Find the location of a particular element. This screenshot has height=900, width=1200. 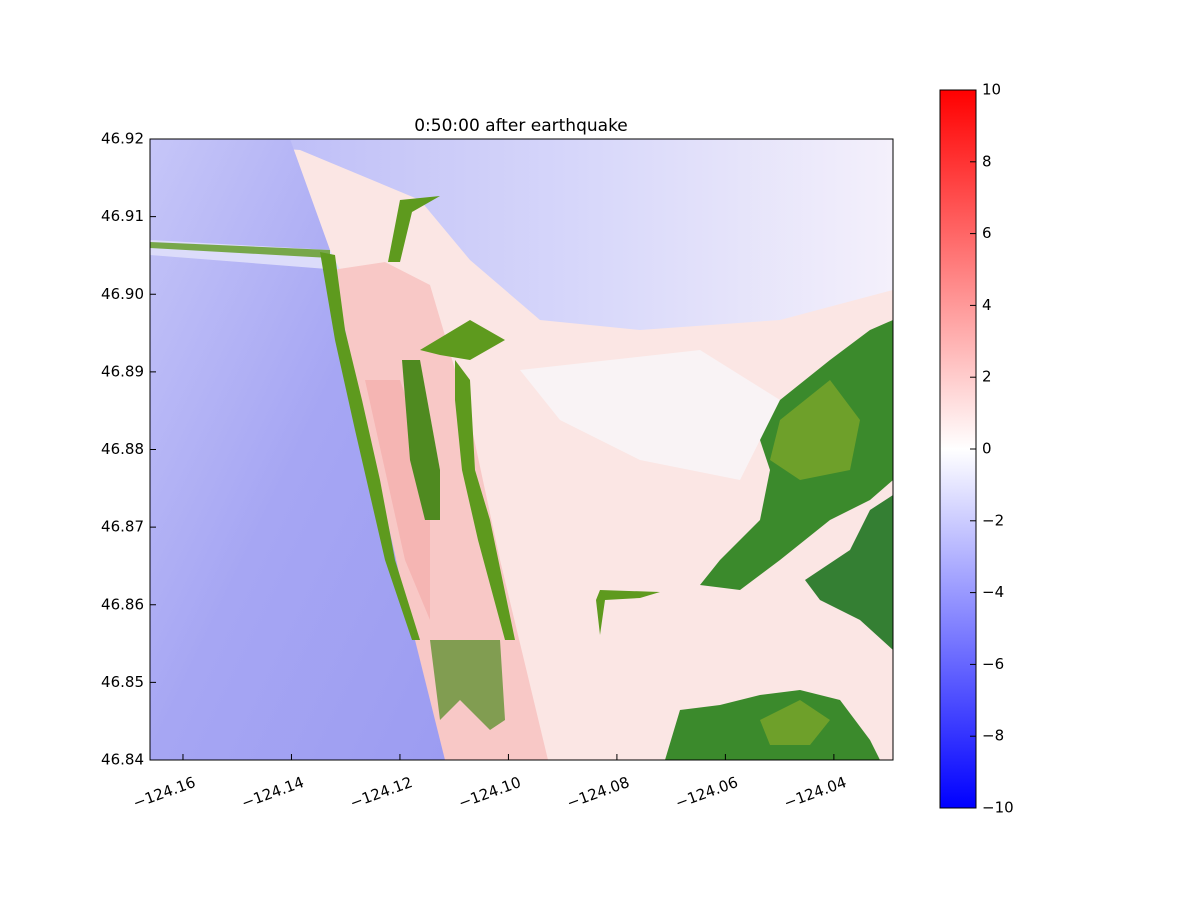

x-tick-label: −124.10 is located at coordinates (489, 792).